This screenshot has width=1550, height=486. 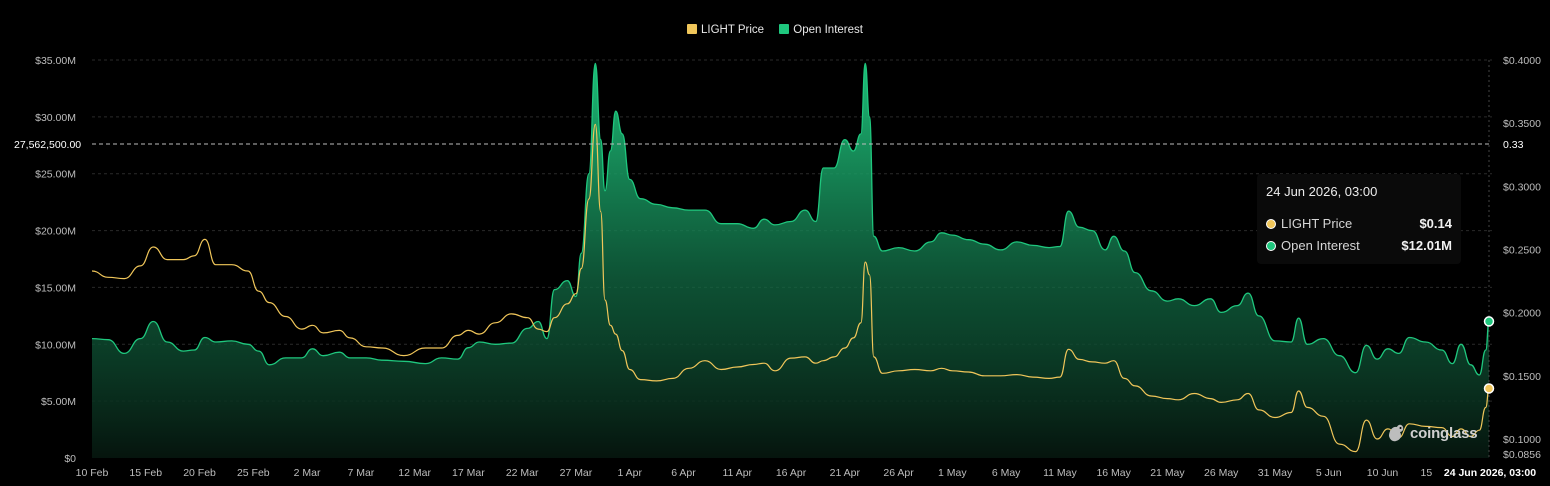 I want to click on y-right-tick-label: $0.1500, so click(x=1522, y=377).